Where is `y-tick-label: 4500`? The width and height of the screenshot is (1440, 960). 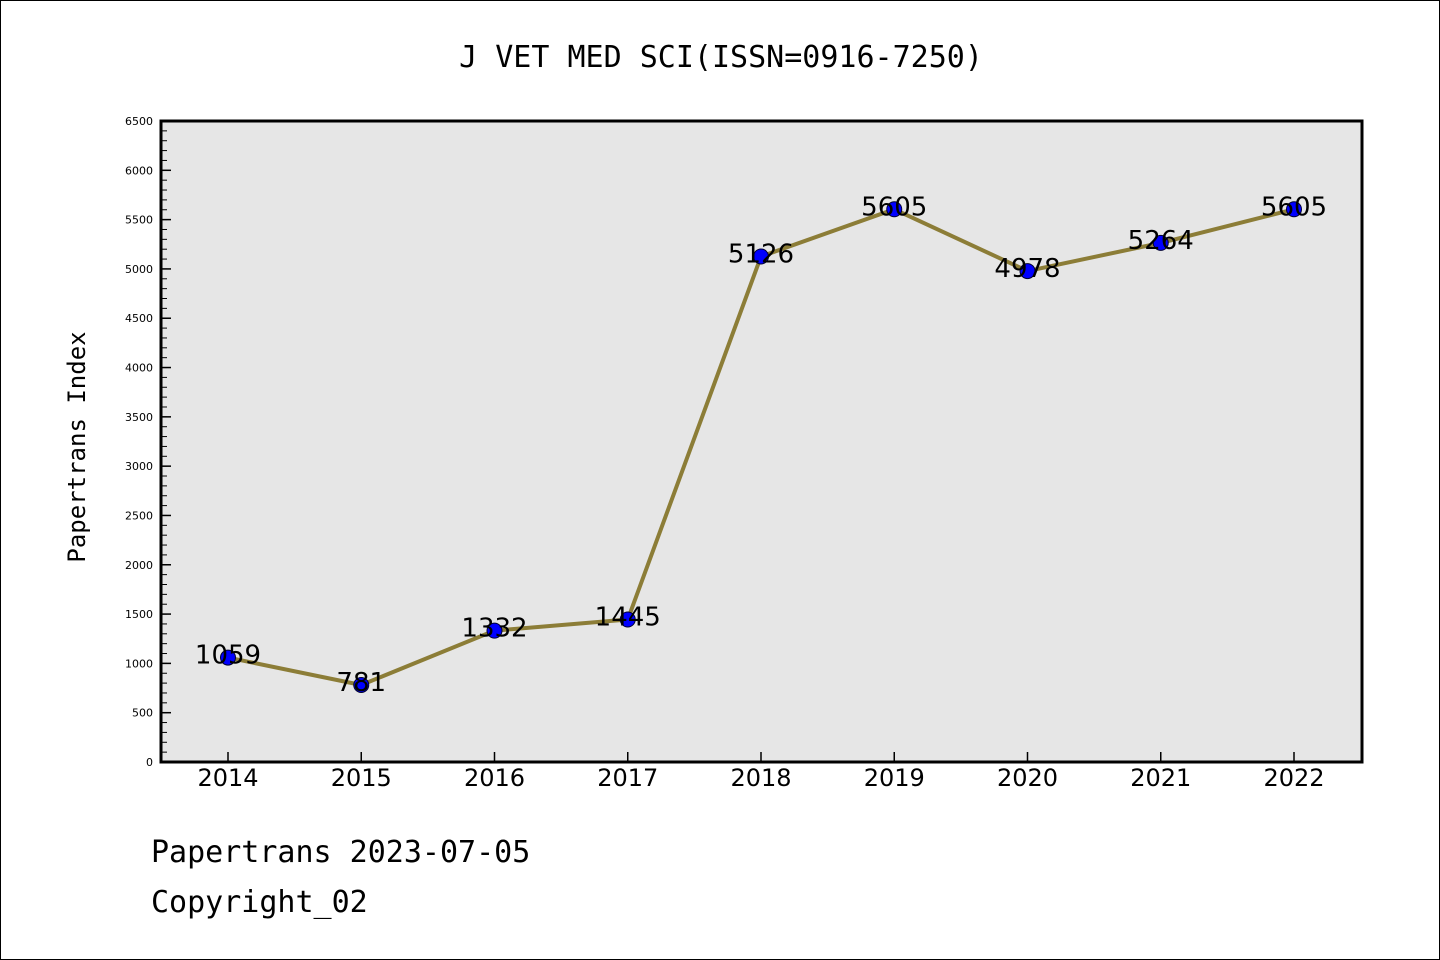
y-tick-label: 4500 is located at coordinates (139, 318).